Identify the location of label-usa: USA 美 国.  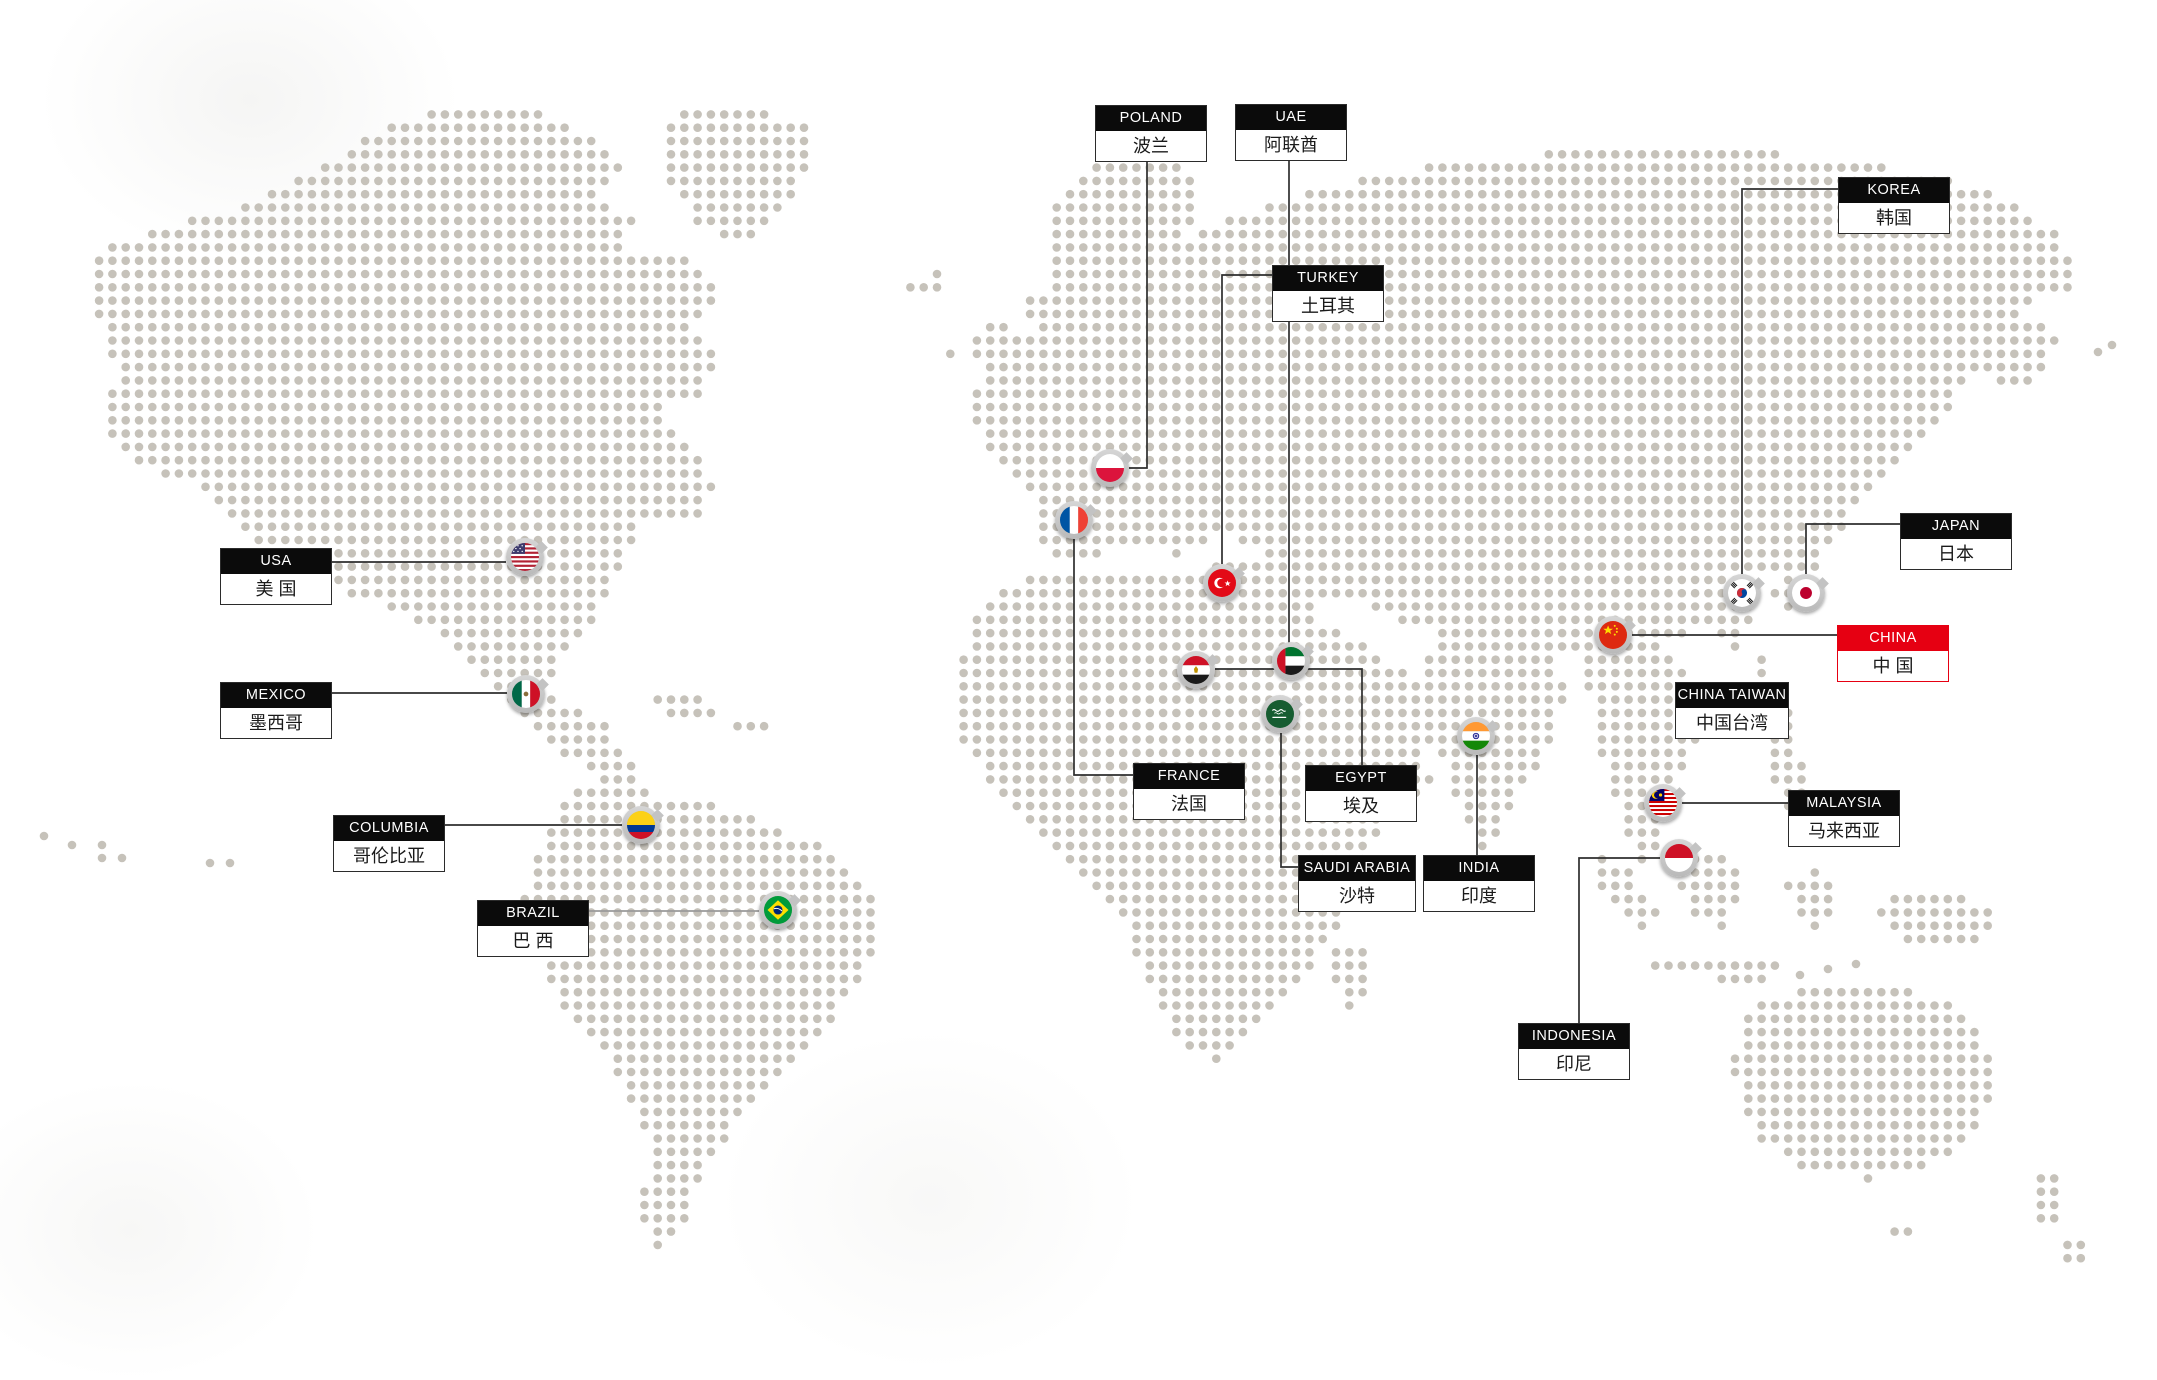
(276, 576).